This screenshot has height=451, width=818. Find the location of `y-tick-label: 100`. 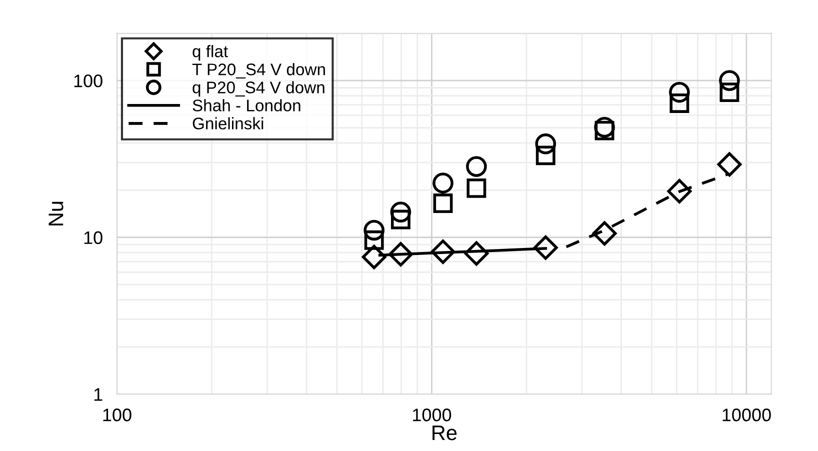

y-tick-label: 100 is located at coordinates (88, 81).